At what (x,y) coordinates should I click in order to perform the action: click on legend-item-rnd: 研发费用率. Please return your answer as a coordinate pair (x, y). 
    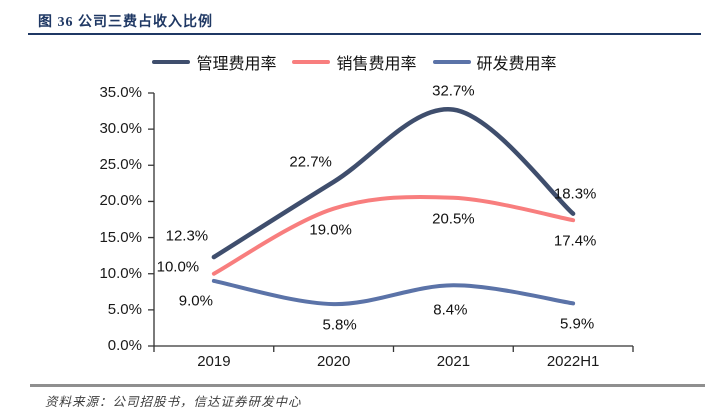
    Looking at the image, I should click on (494, 62).